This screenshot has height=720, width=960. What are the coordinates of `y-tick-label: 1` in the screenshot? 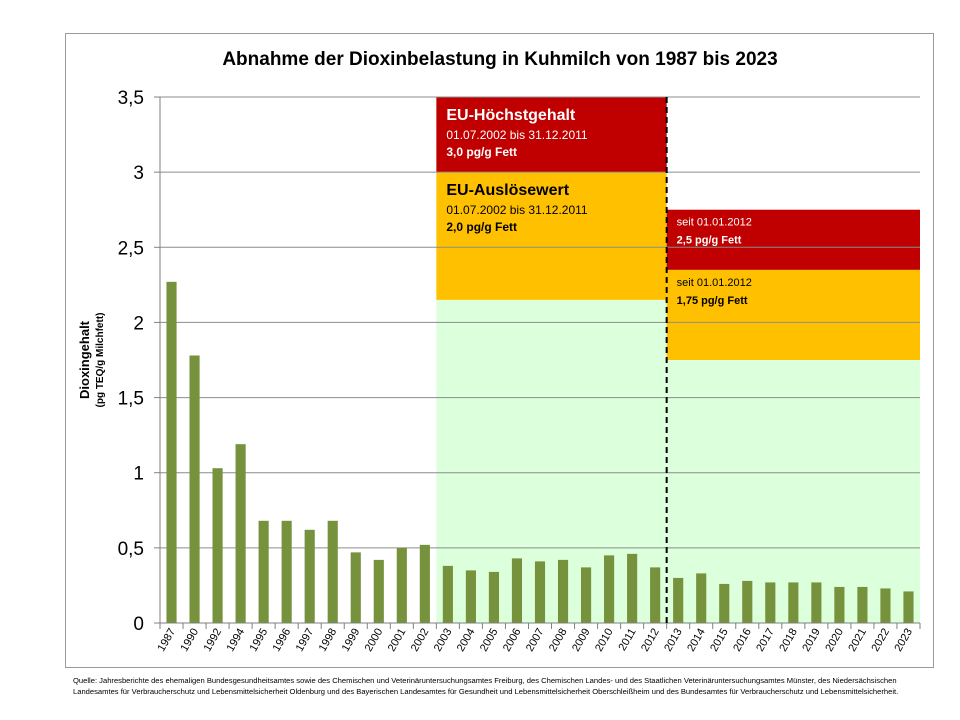 It's located at (138, 474).